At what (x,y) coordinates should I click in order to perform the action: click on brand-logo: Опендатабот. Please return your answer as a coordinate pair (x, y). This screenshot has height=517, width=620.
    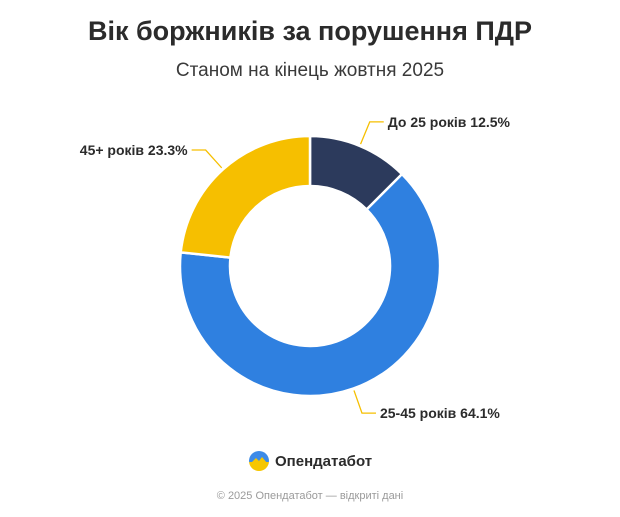
    Looking at the image, I should click on (310, 461).